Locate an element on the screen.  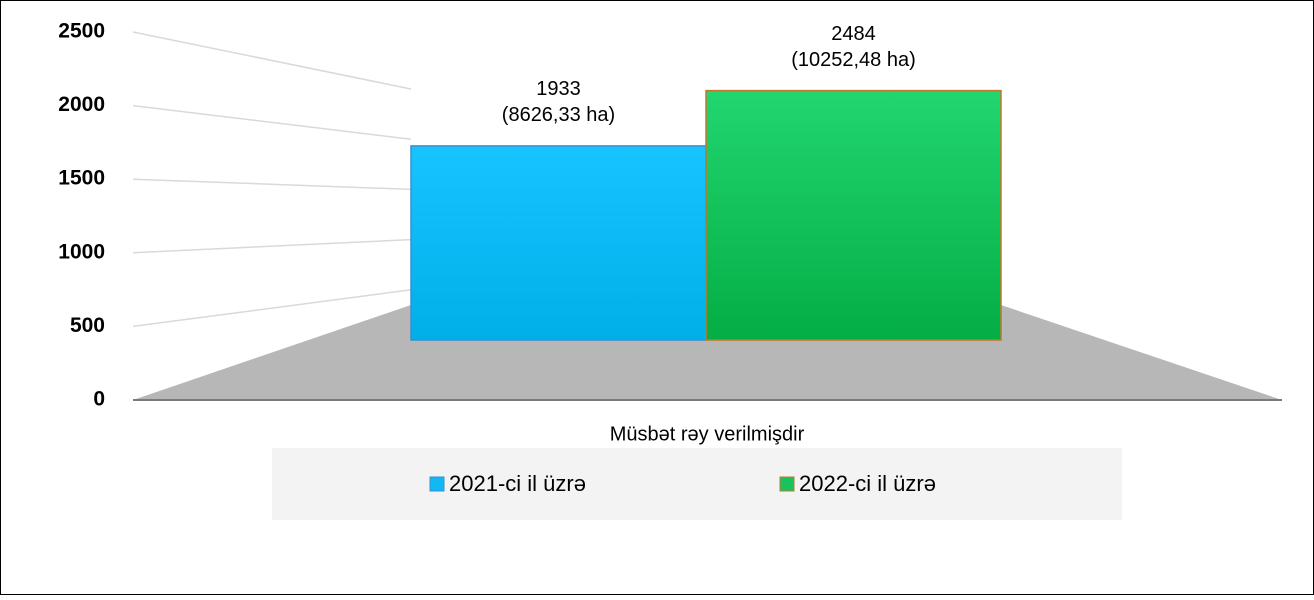
legend is located at coordinates (697, 484).